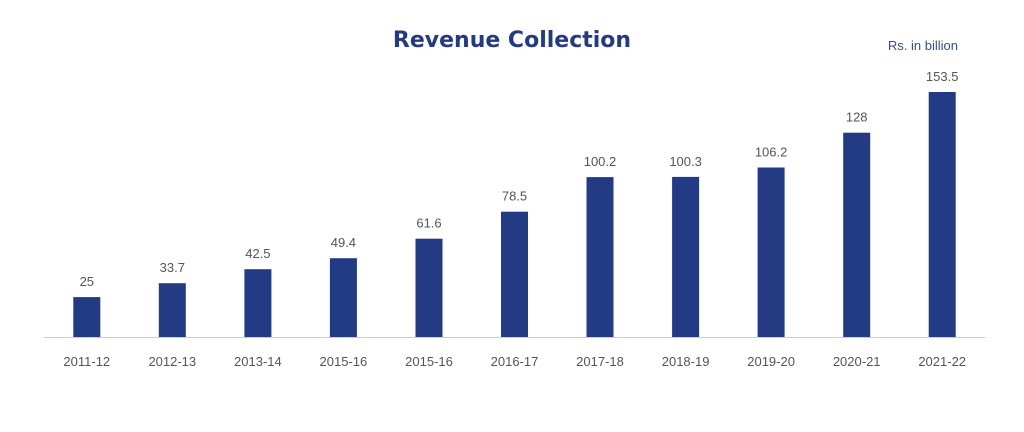 This screenshot has height=432, width=1024. Describe the element at coordinates (172, 267) in the screenshot. I see `data-label: 33.7` at that location.